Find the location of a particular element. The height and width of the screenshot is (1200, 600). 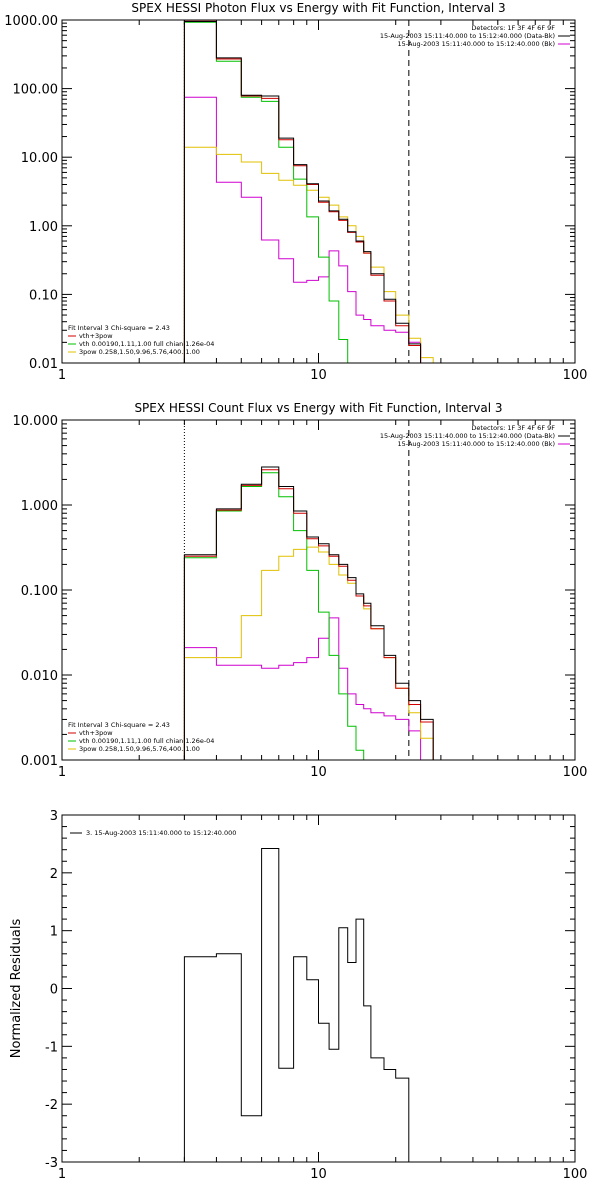

y-tick-label: 1.000 is located at coordinates (39, 506).